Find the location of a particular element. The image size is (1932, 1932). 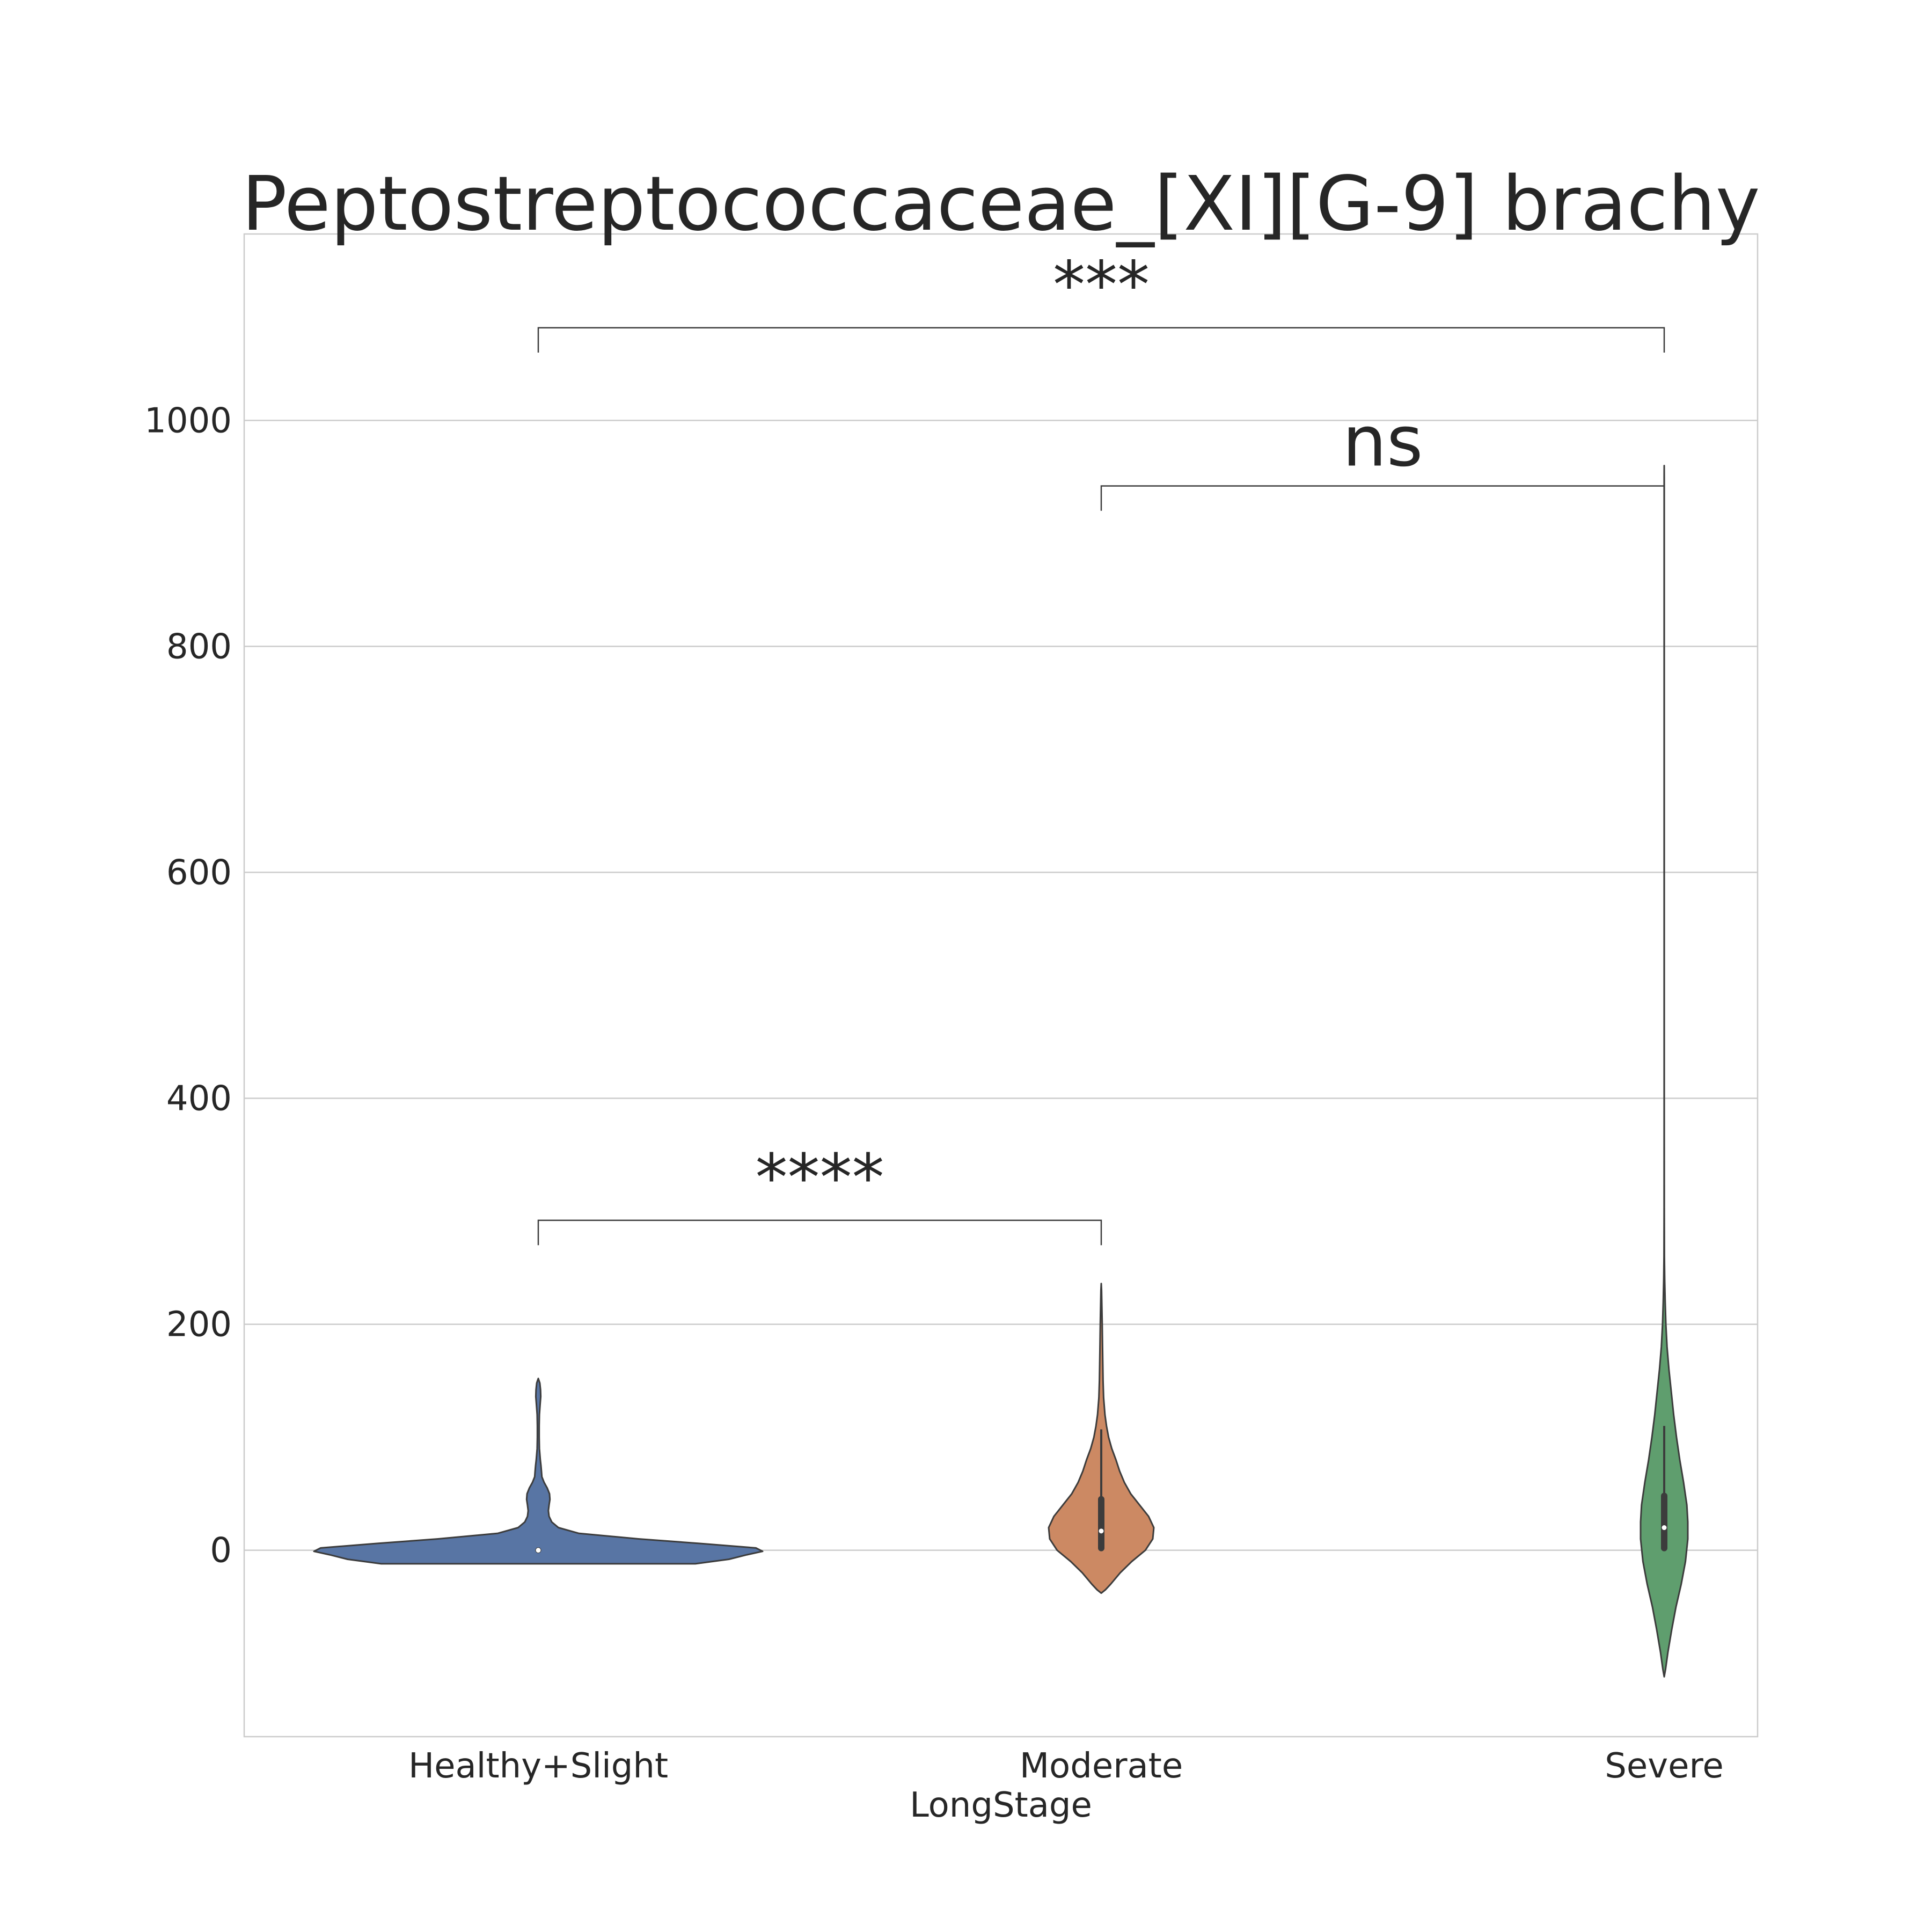

significance-label: **** is located at coordinates (820, 1178).